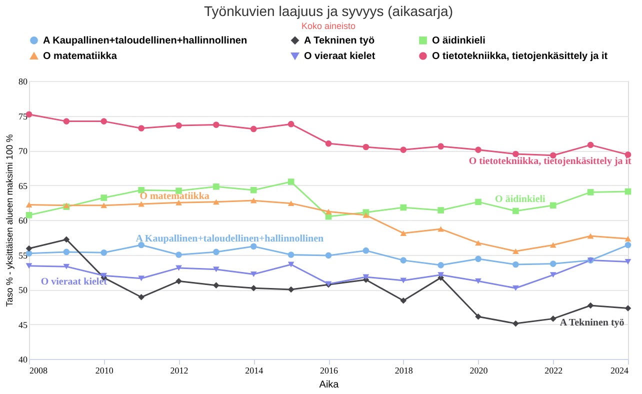 Image resolution: width=642 pixels, height=394 pixels. Describe the element at coordinates (175, 196) in the screenshot. I see `annotation: O matematiikka` at that location.